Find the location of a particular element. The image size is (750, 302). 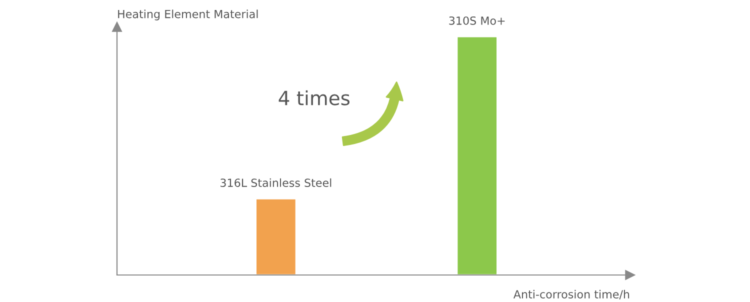

y-axis-title: Heating Element Material is located at coordinates (188, 15).